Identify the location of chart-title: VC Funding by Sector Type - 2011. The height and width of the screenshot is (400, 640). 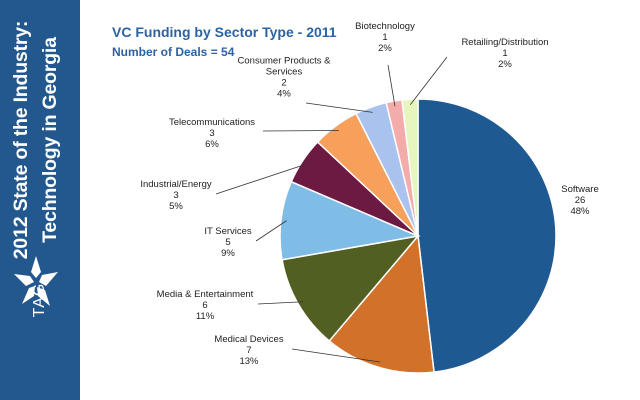
(224, 32).